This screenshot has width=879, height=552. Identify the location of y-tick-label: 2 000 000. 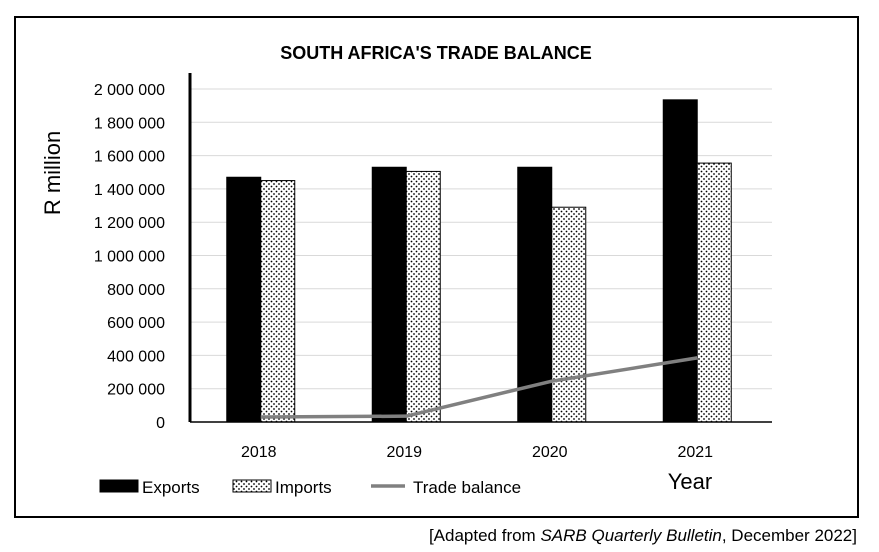
(129, 90).